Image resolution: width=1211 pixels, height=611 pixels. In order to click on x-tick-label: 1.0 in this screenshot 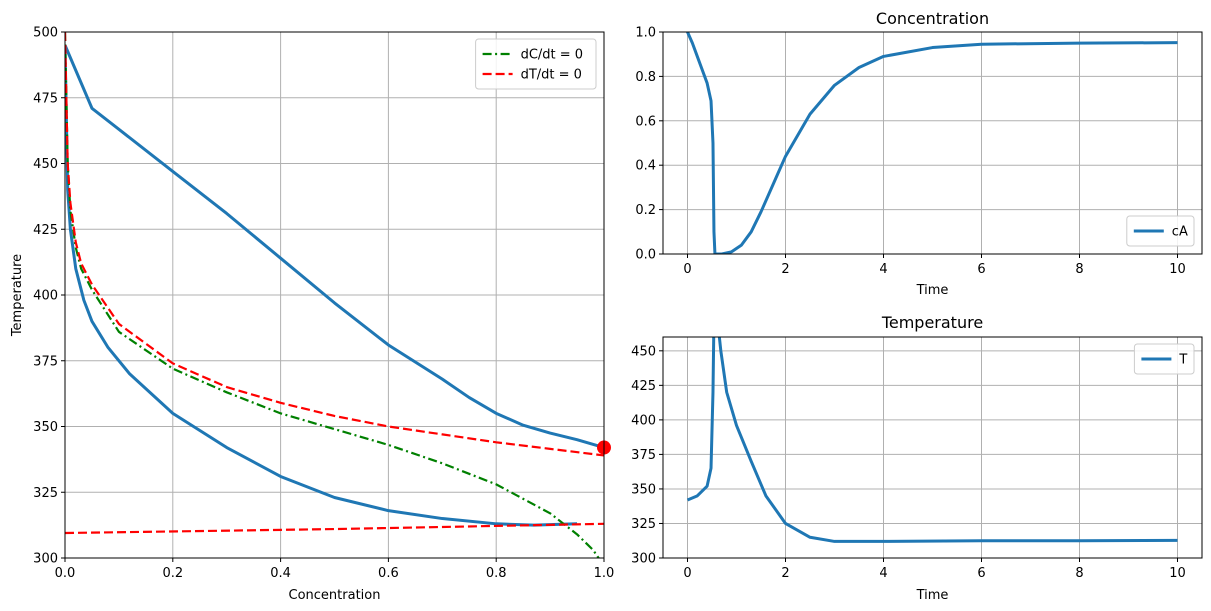, I will do `click(604, 573)`.